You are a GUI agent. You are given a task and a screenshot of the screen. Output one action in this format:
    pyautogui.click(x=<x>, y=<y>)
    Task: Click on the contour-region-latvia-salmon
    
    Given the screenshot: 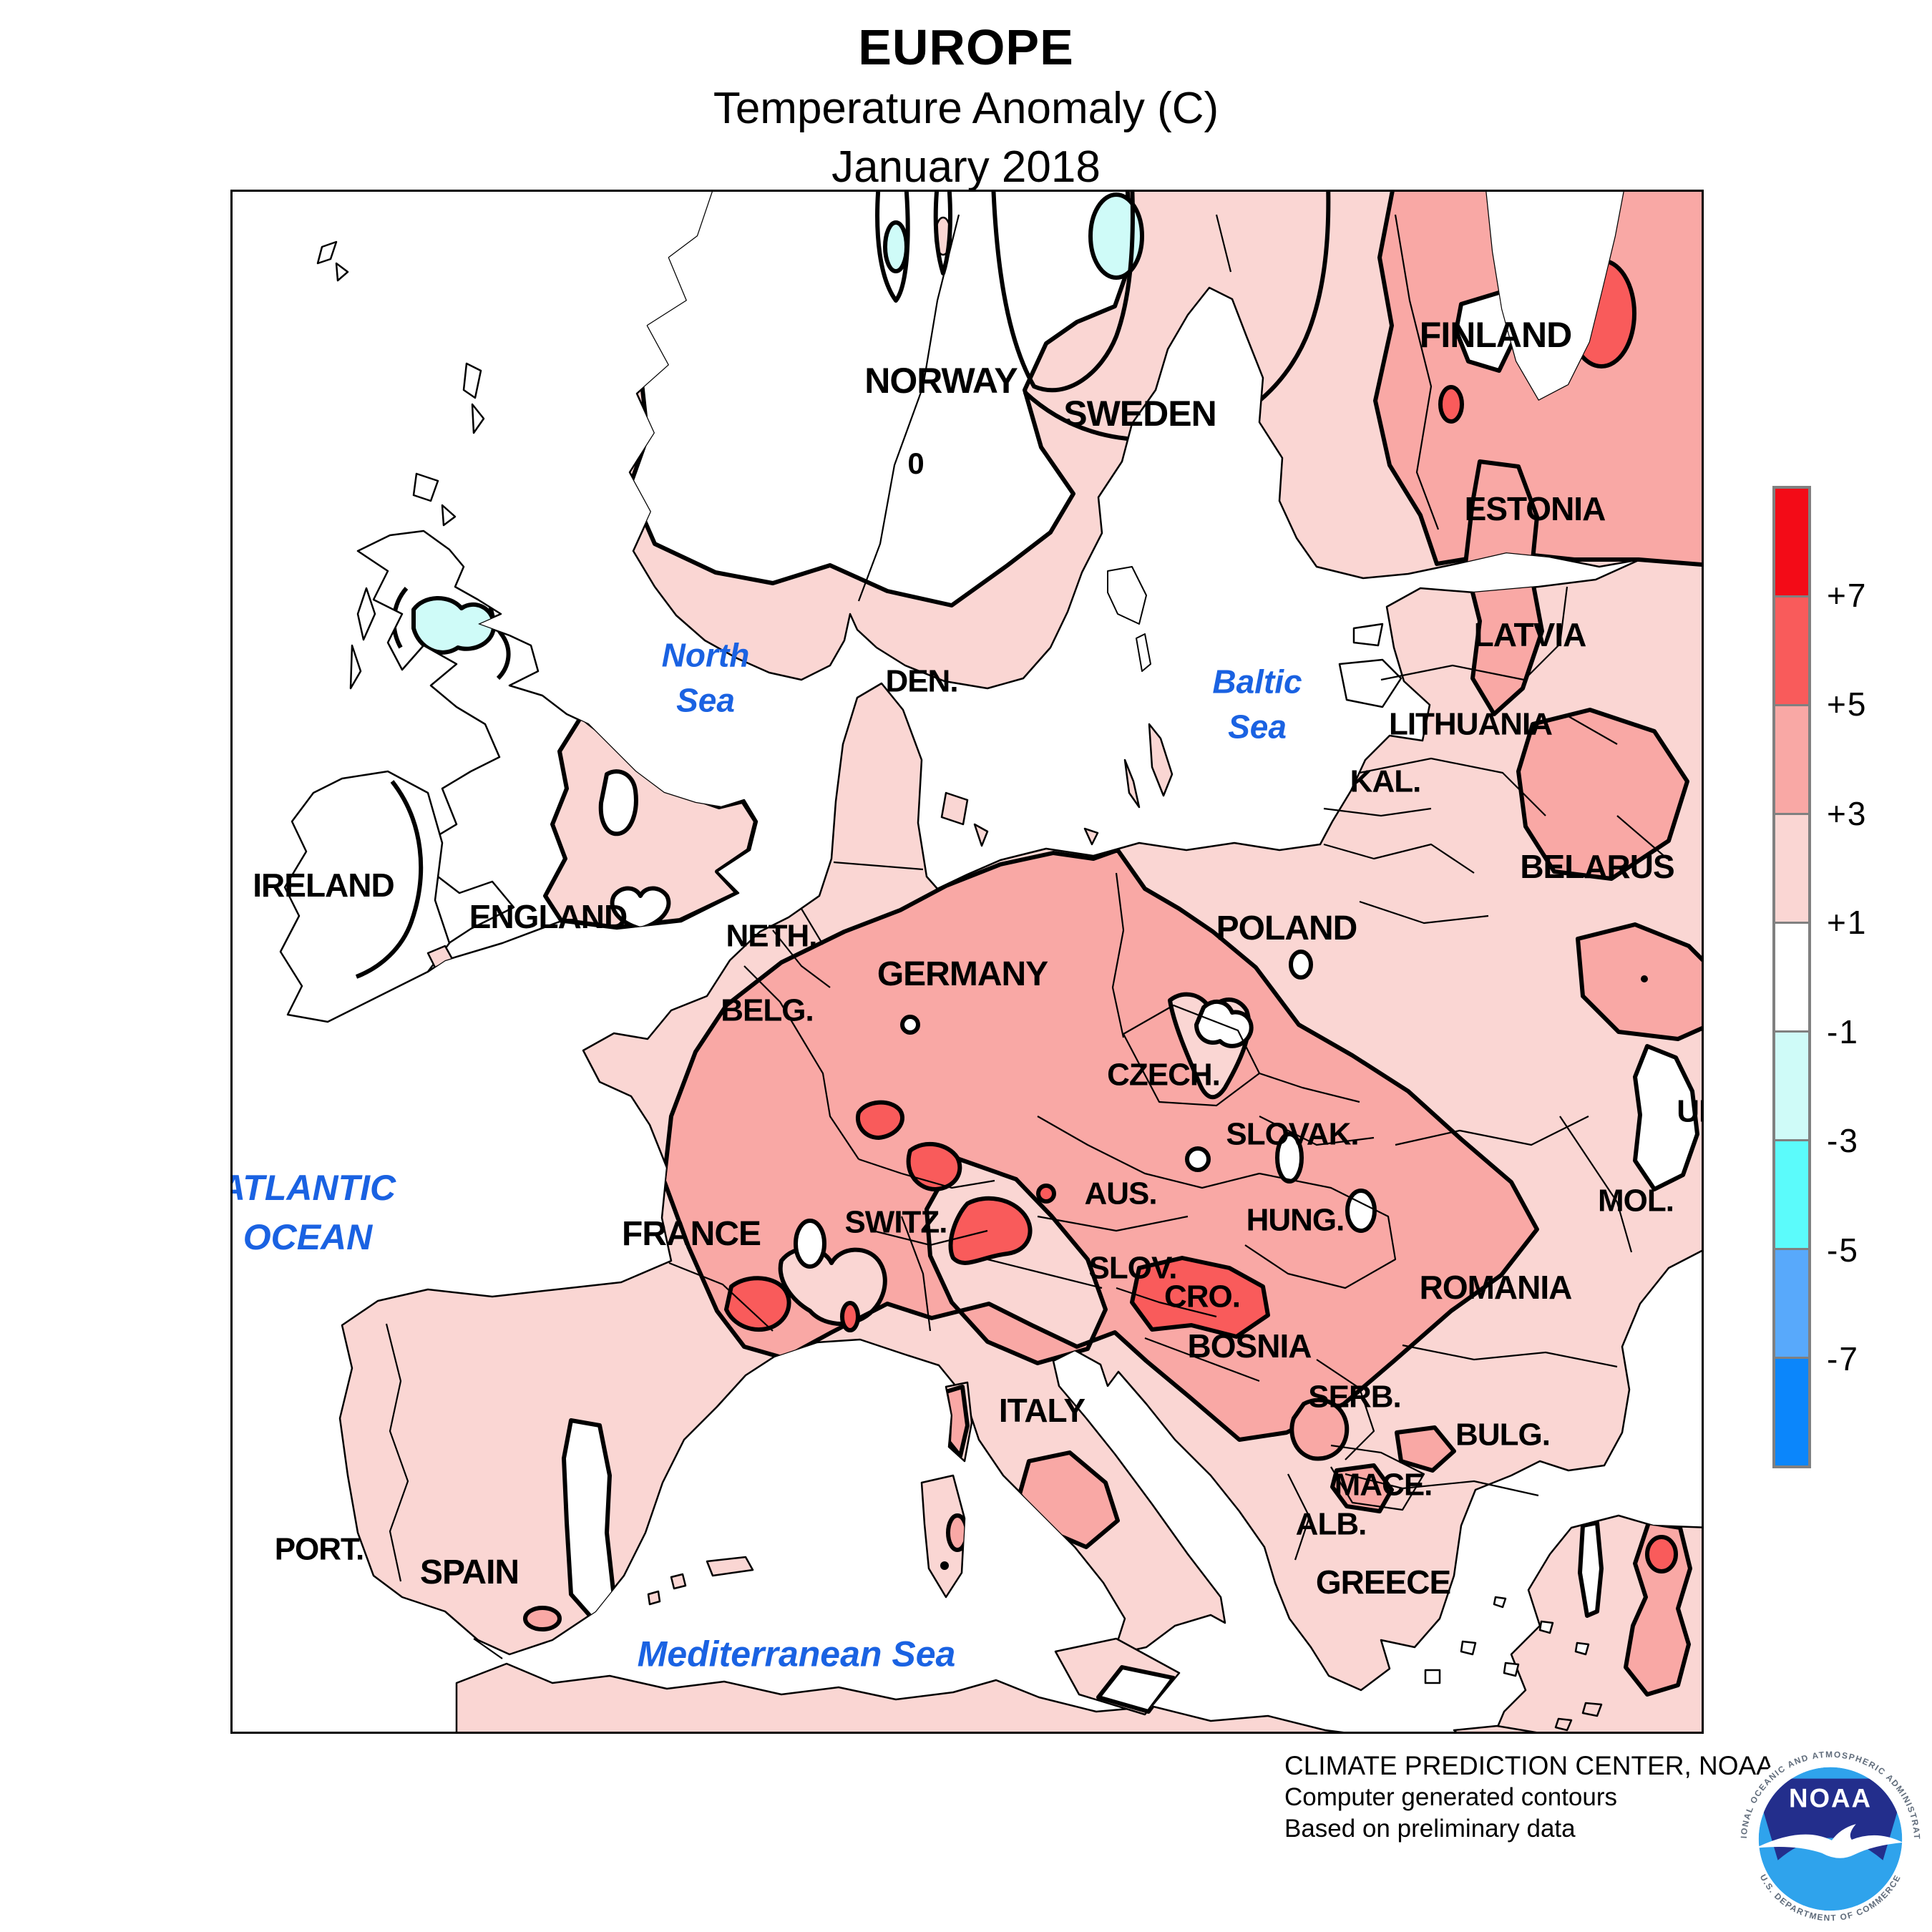 What is the action you would take?
    pyautogui.click(x=1602, y=794)
    